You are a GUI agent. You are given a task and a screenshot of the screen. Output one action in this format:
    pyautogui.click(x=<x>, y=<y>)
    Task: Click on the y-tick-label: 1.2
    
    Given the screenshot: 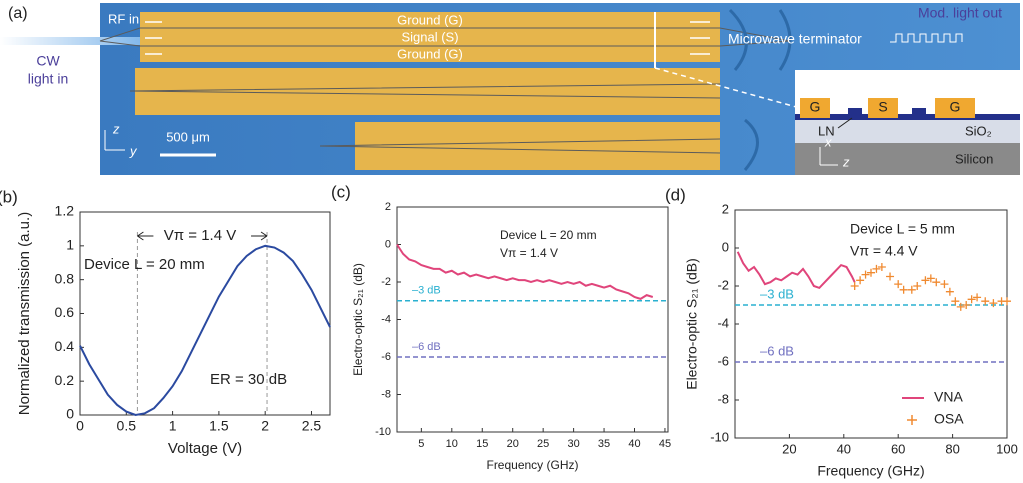 What is the action you would take?
    pyautogui.click(x=65, y=211)
    